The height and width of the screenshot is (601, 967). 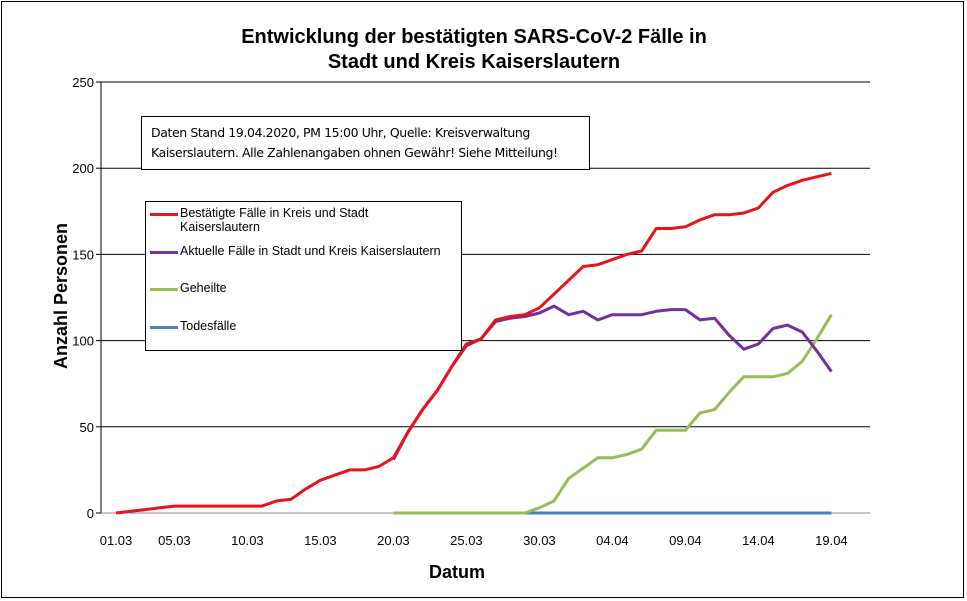 What do you see at coordinates (83, 82) in the screenshot?
I see `y-tick-label: 250` at bounding box center [83, 82].